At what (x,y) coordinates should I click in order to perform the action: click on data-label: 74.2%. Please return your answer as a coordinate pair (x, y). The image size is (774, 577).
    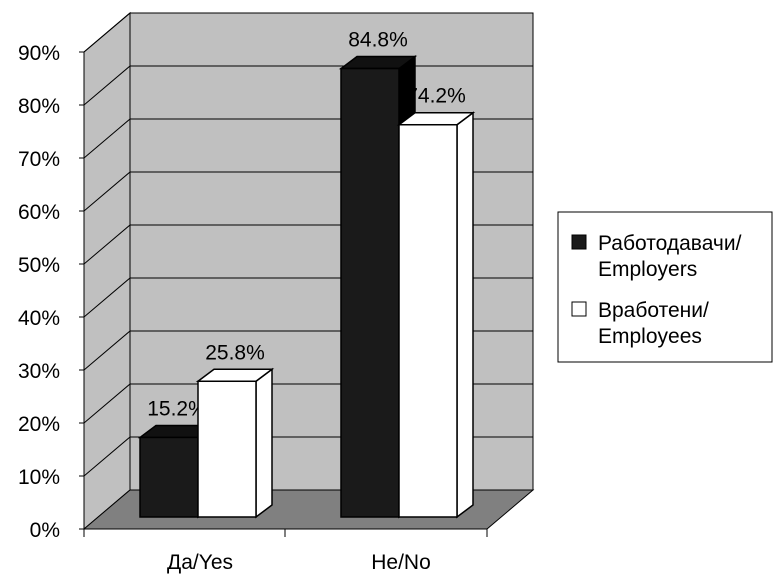
    Looking at the image, I should click on (436, 96).